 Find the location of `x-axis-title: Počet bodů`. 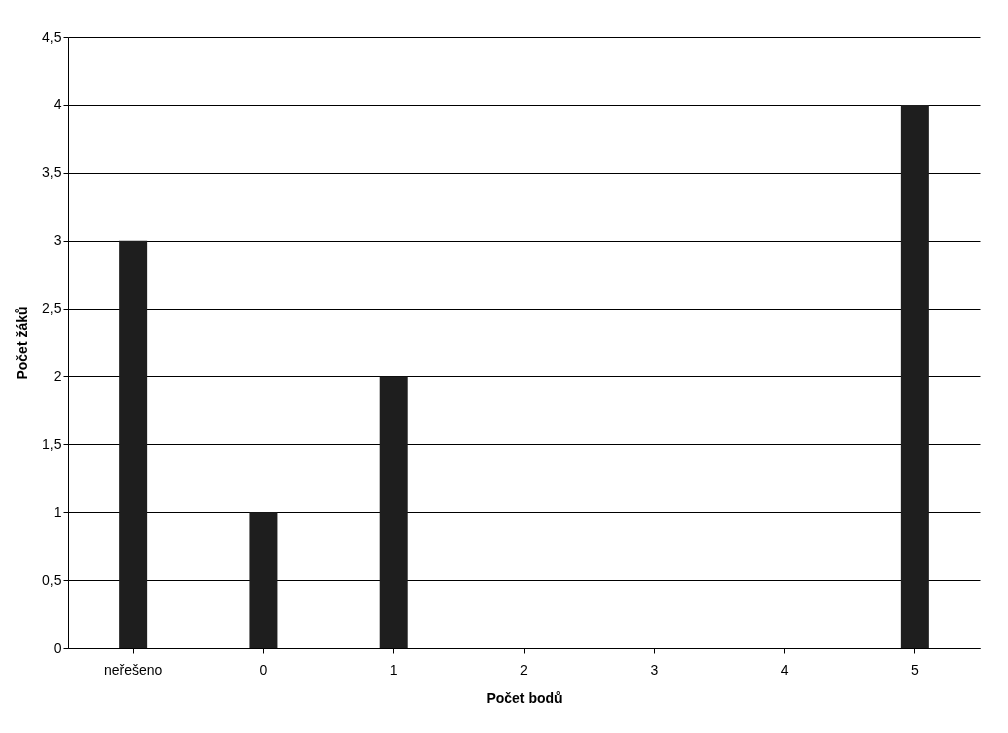

x-axis-title: Počet bodů is located at coordinates (524, 697).